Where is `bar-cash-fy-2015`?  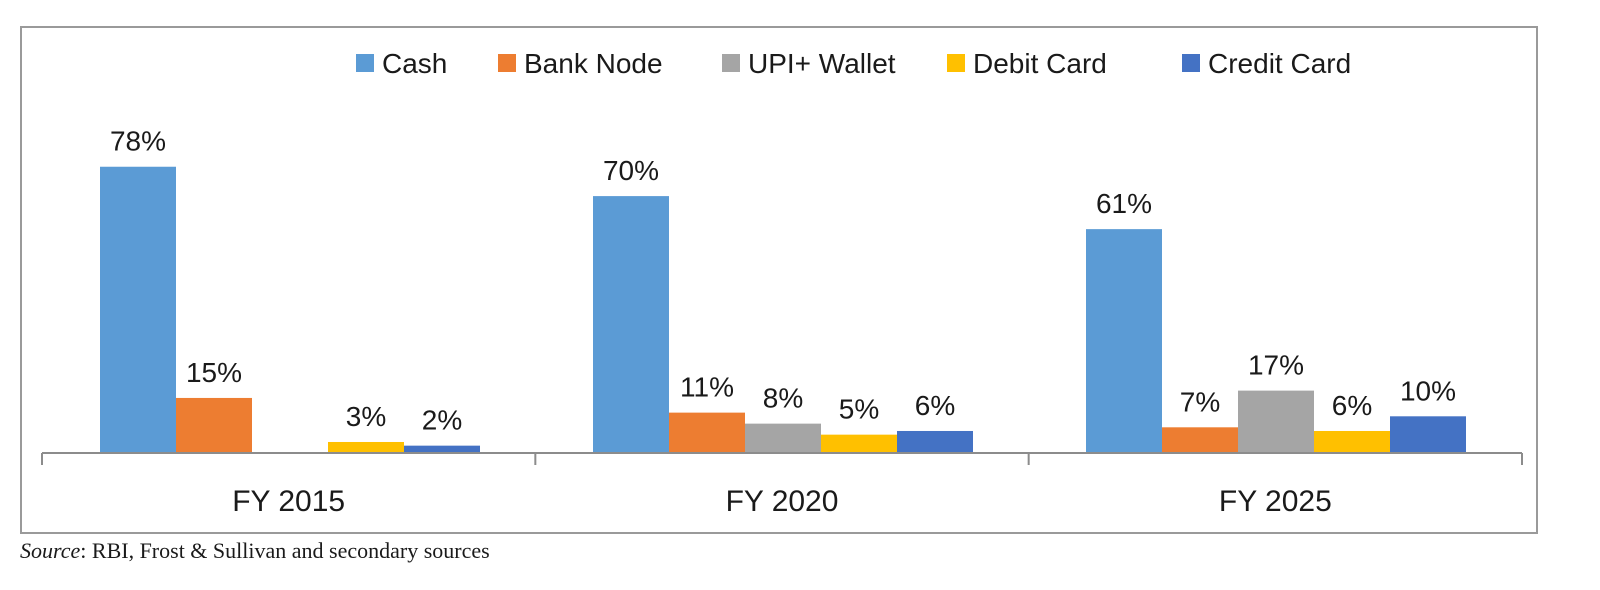 bar-cash-fy-2015 is located at coordinates (138, 310).